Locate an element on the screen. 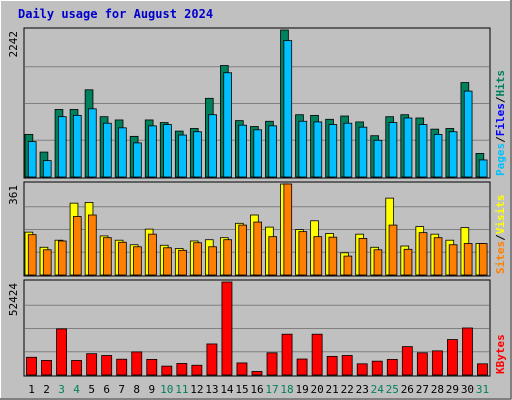  x-tick-label-day-31: 31 is located at coordinates (482, 389).